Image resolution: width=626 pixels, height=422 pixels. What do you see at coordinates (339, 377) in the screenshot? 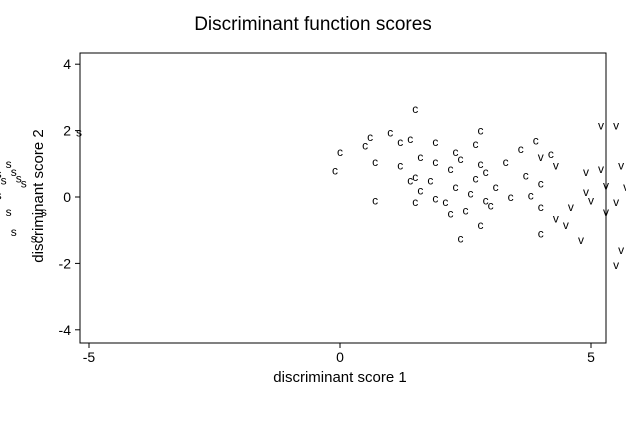
I see `x-axis-label: discriminant score 1` at bounding box center [339, 377].